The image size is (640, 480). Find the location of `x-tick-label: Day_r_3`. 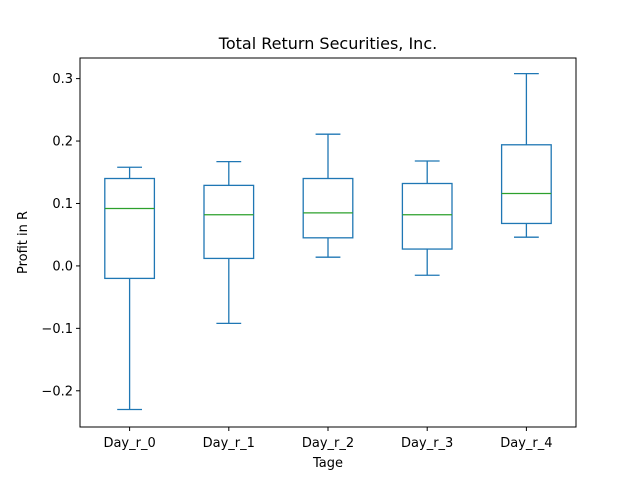

x-tick-label: Day_r_3 is located at coordinates (427, 443).